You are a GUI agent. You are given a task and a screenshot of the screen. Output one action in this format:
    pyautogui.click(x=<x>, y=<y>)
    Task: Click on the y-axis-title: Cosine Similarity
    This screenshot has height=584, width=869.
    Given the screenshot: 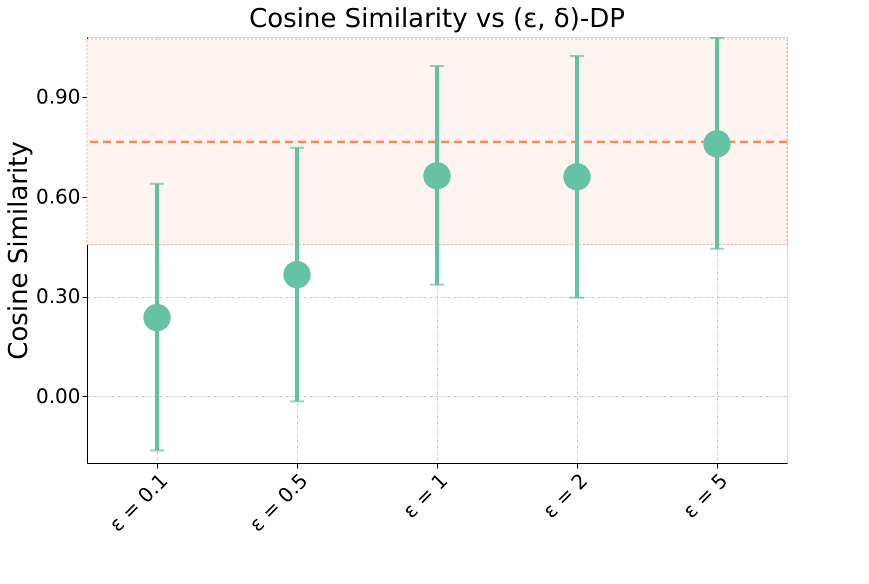 What is the action you would take?
    pyautogui.click(x=19, y=250)
    